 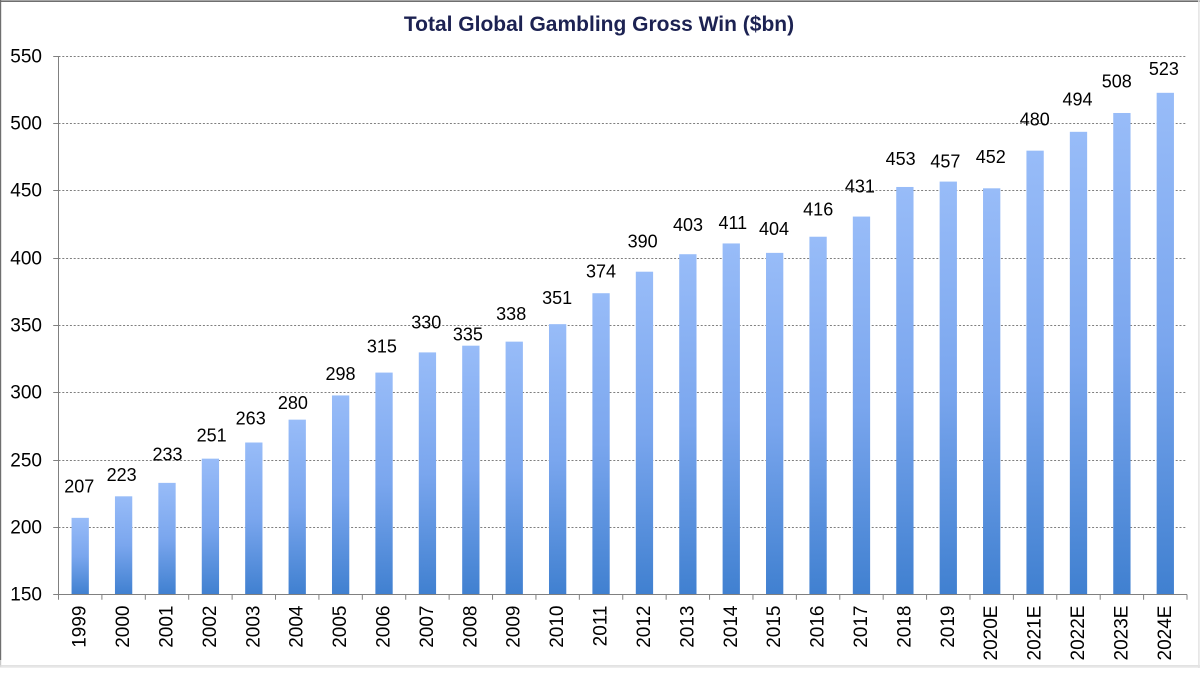 What do you see at coordinates (601, 272) in the screenshot?
I see `svg-text: 374` at bounding box center [601, 272].